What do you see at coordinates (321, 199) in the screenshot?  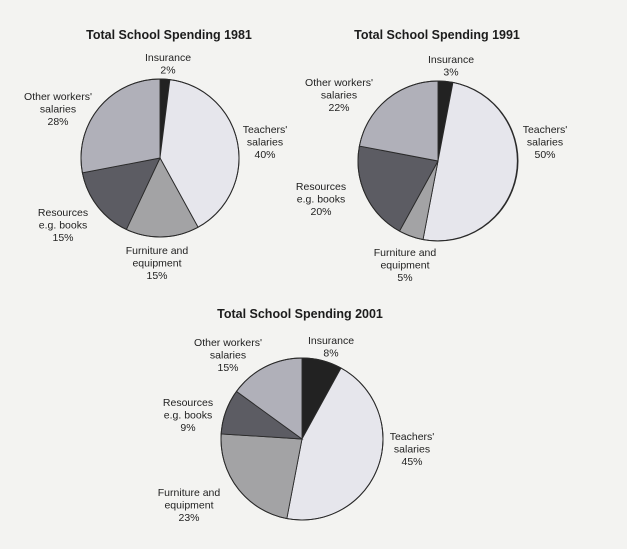 I see `slice-label-1991-resources-e-g-books: Resources e.g. books 20%` at bounding box center [321, 199].